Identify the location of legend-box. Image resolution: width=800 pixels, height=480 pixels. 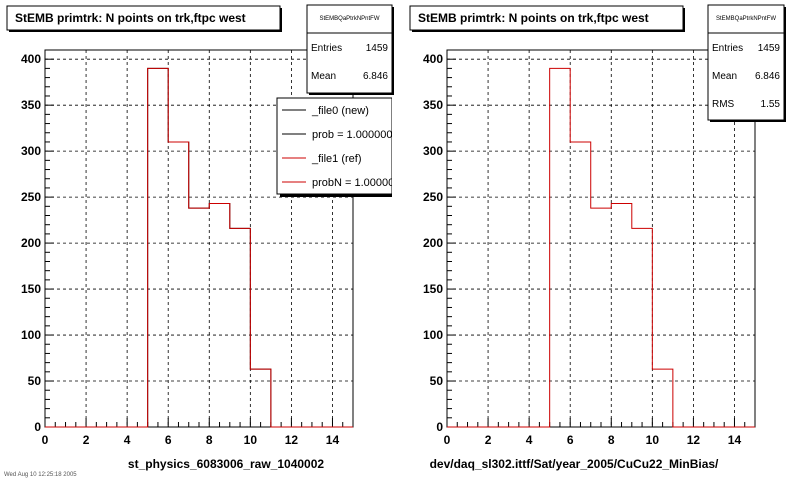
(334, 146).